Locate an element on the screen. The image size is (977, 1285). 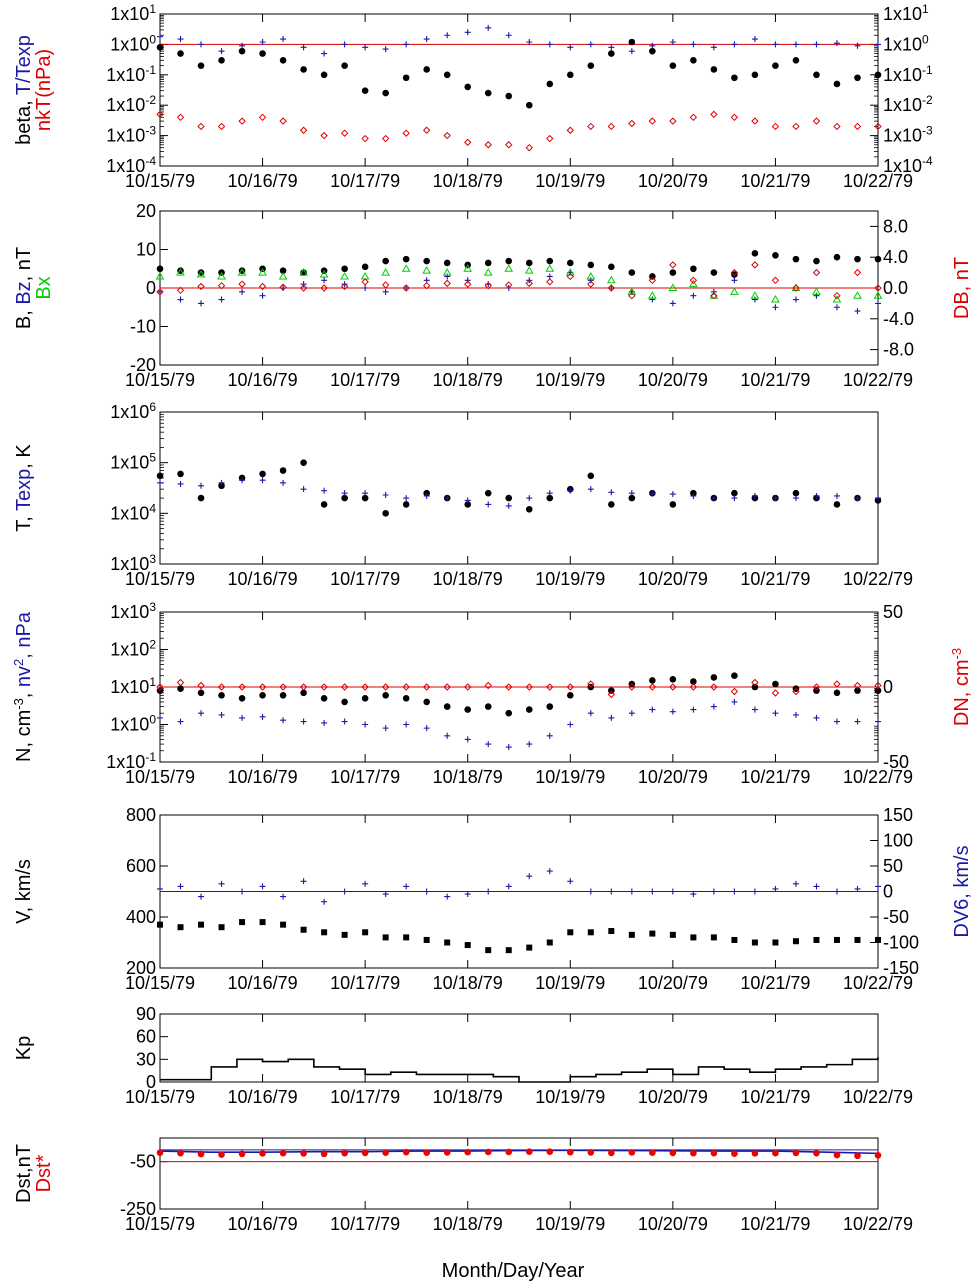
y-tick-label-right: -8.0 is located at coordinates (898, 350).